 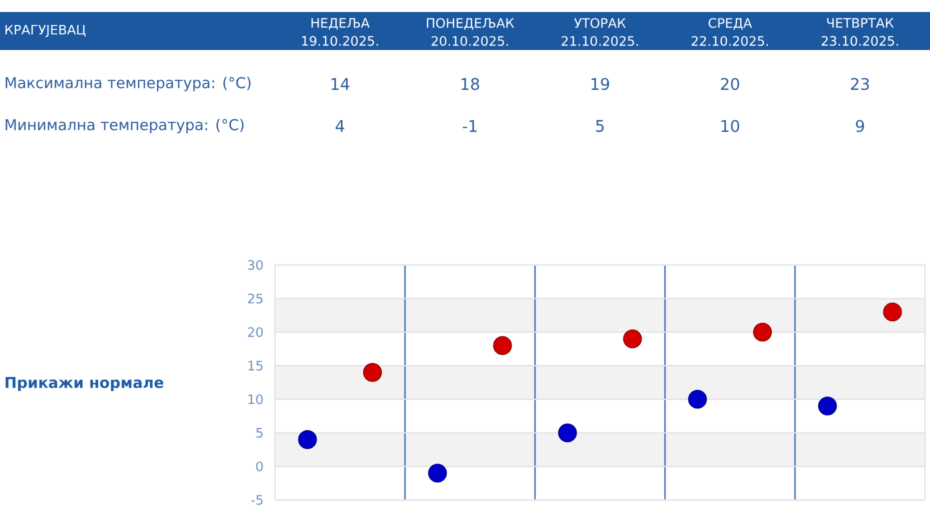 I want to click on y-tick-label: 30, so click(x=255, y=265).